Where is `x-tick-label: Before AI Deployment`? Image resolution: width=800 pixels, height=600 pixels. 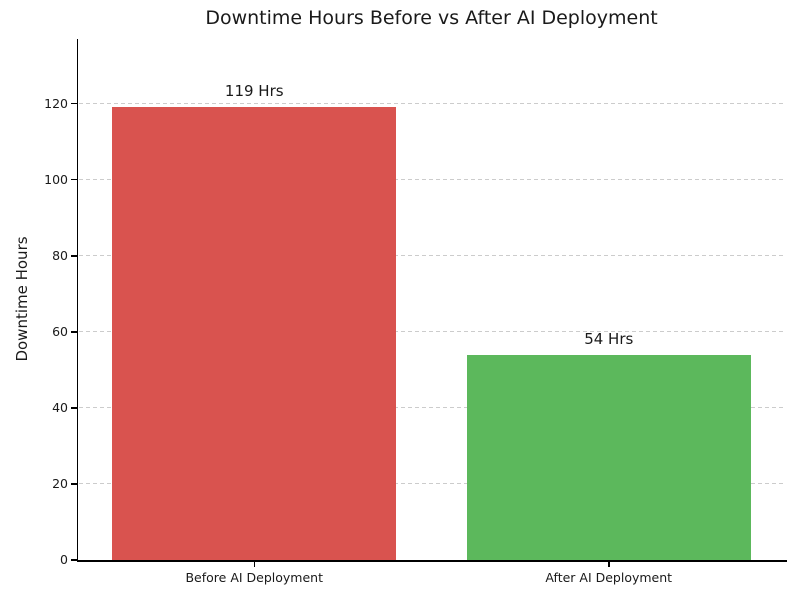
x-tick-label: Before AI Deployment is located at coordinates (254, 577).